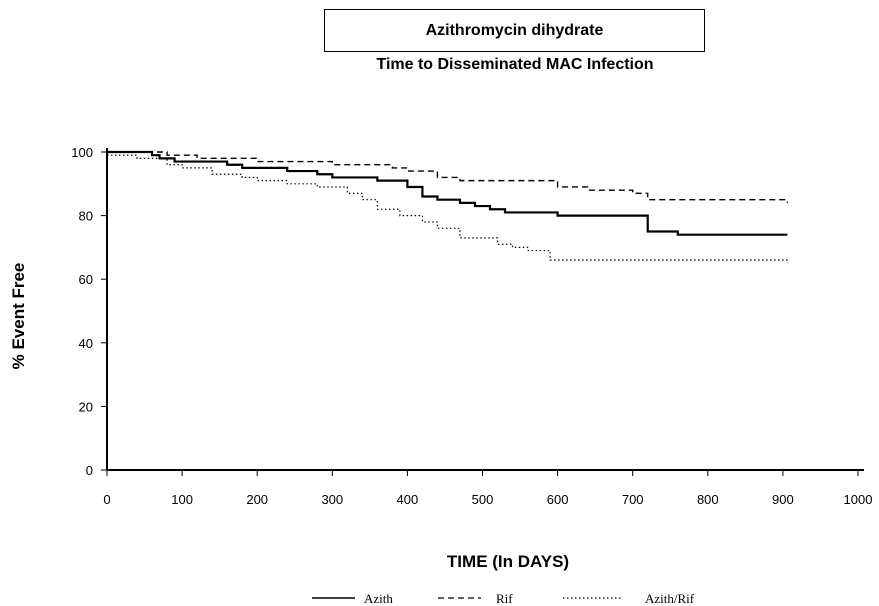 The width and height of the screenshot is (879, 606). Describe the element at coordinates (18, 316) in the screenshot. I see `y-axis-label: % Event Free` at that location.